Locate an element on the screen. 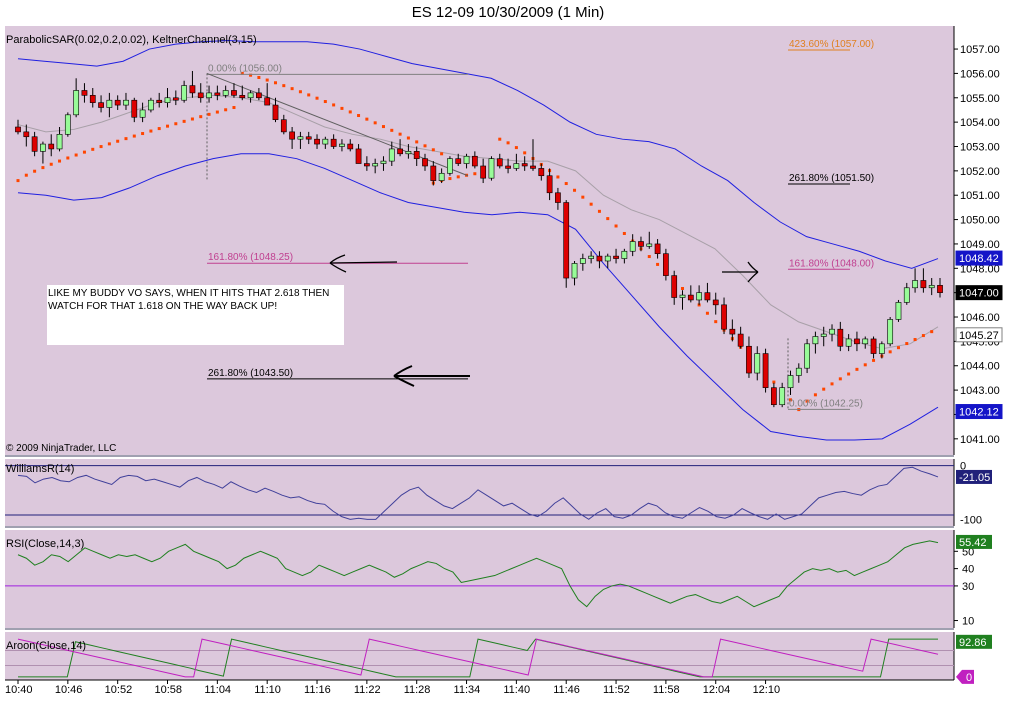 The width and height of the screenshot is (1016, 719). price-marker-label: 1042.12 is located at coordinates (979, 413).